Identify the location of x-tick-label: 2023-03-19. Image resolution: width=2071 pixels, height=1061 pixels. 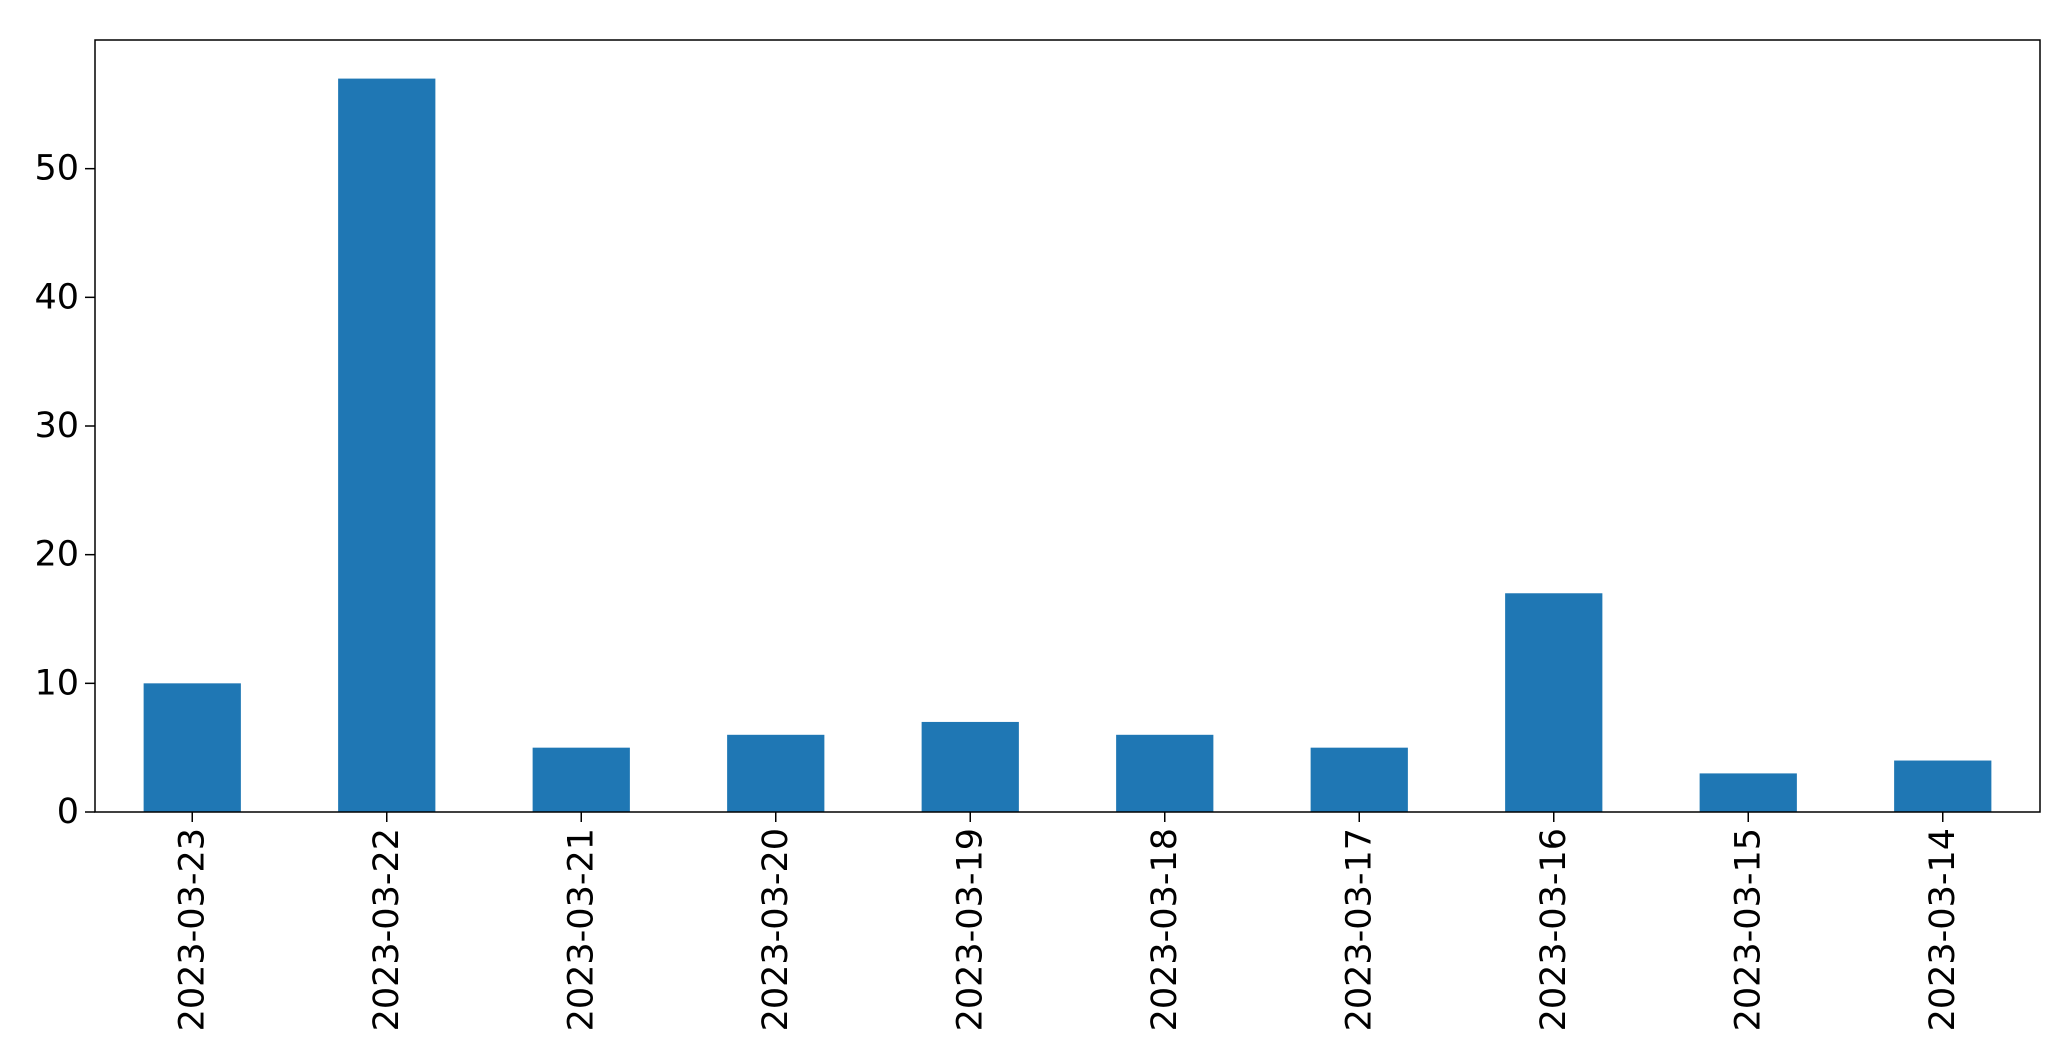
(970, 929).